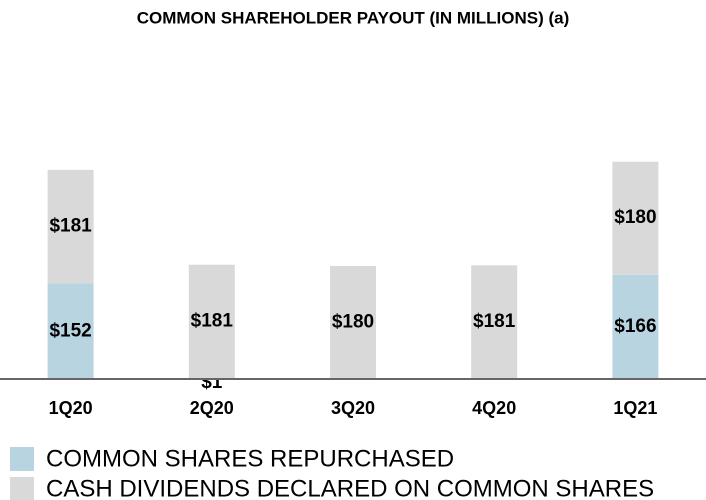  What do you see at coordinates (635, 408) in the screenshot?
I see `x-tick-label: 1Q21` at bounding box center [635, 408].